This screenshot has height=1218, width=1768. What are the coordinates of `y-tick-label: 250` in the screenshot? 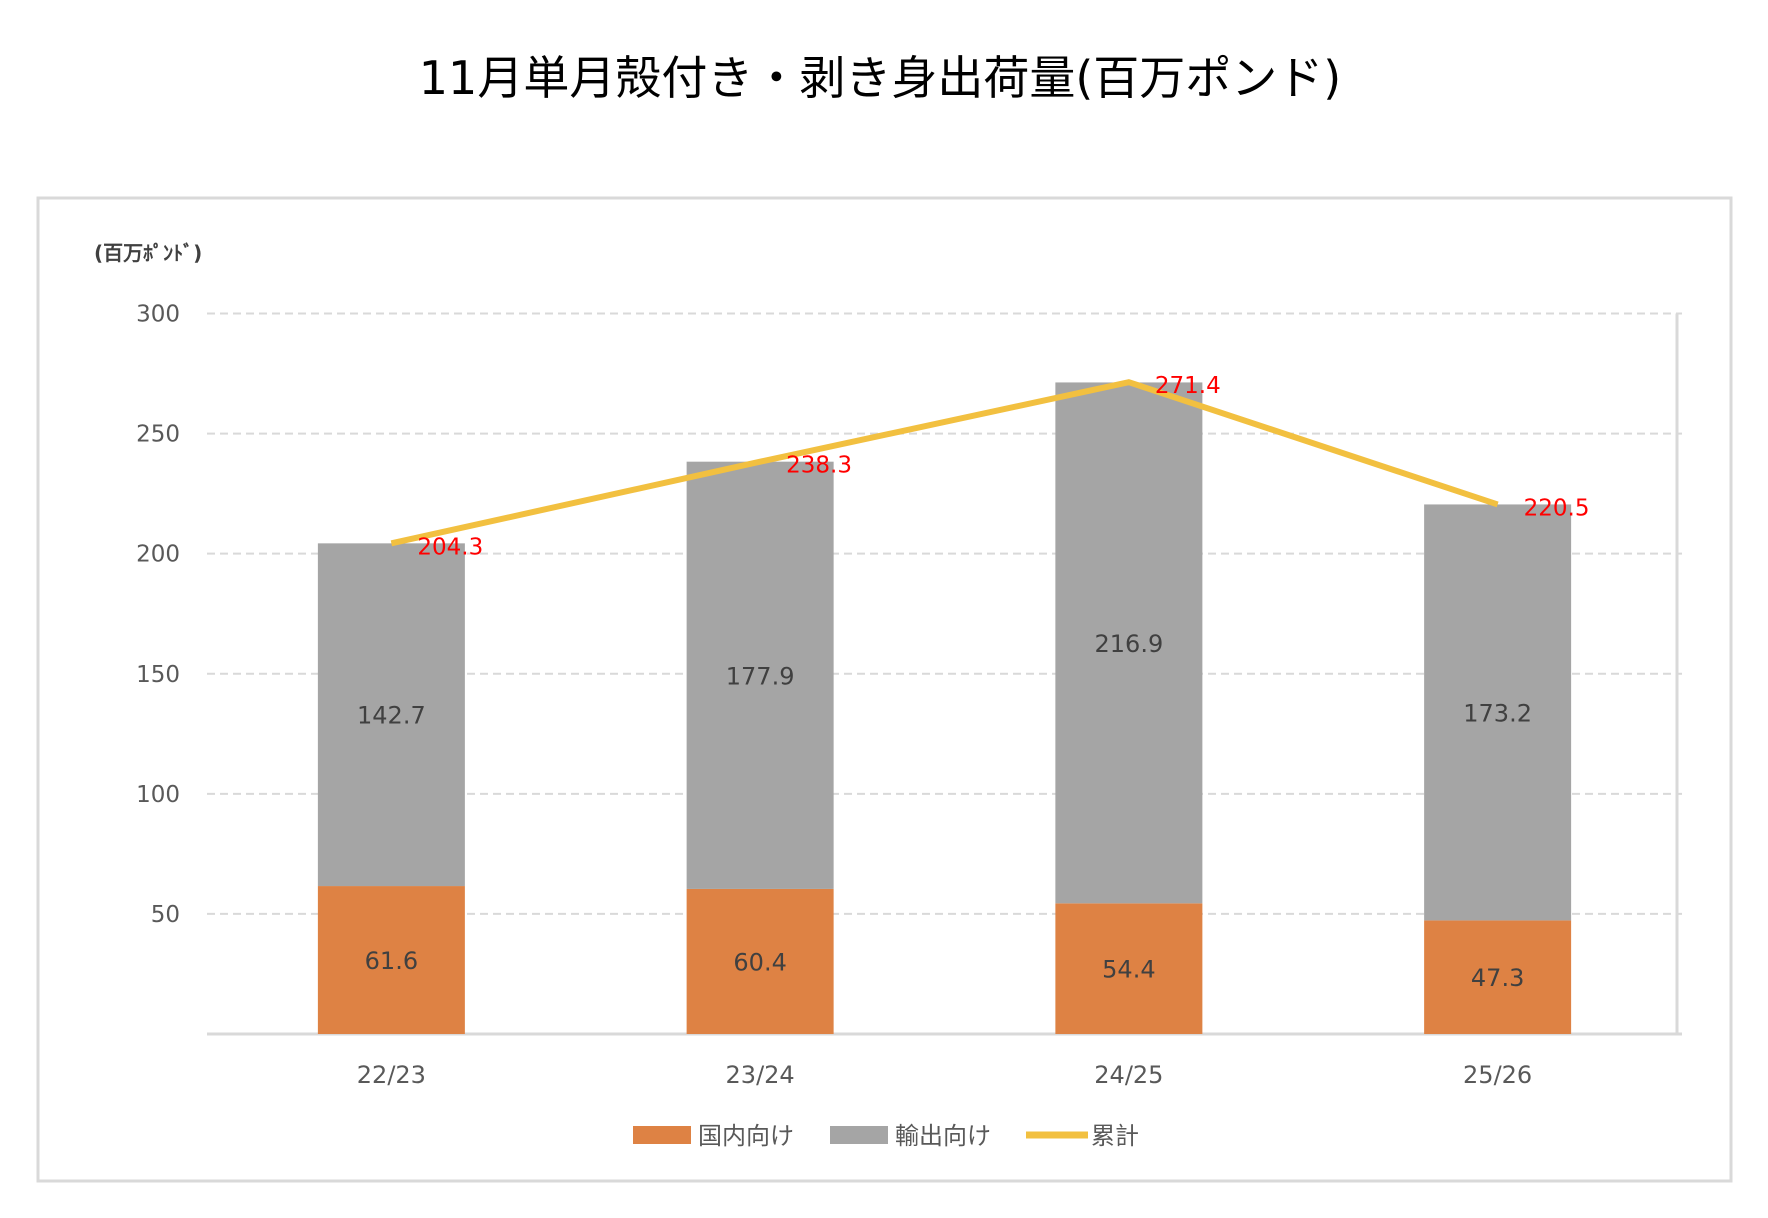 It's located at (158, 435).